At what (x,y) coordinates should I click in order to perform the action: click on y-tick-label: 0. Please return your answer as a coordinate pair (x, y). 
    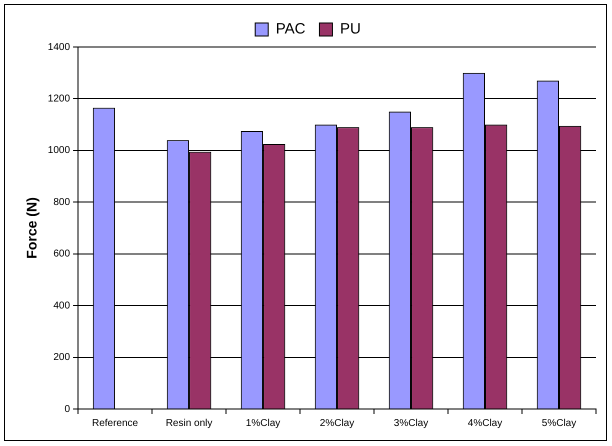
    Looking at the image, I should click on (67, 409).